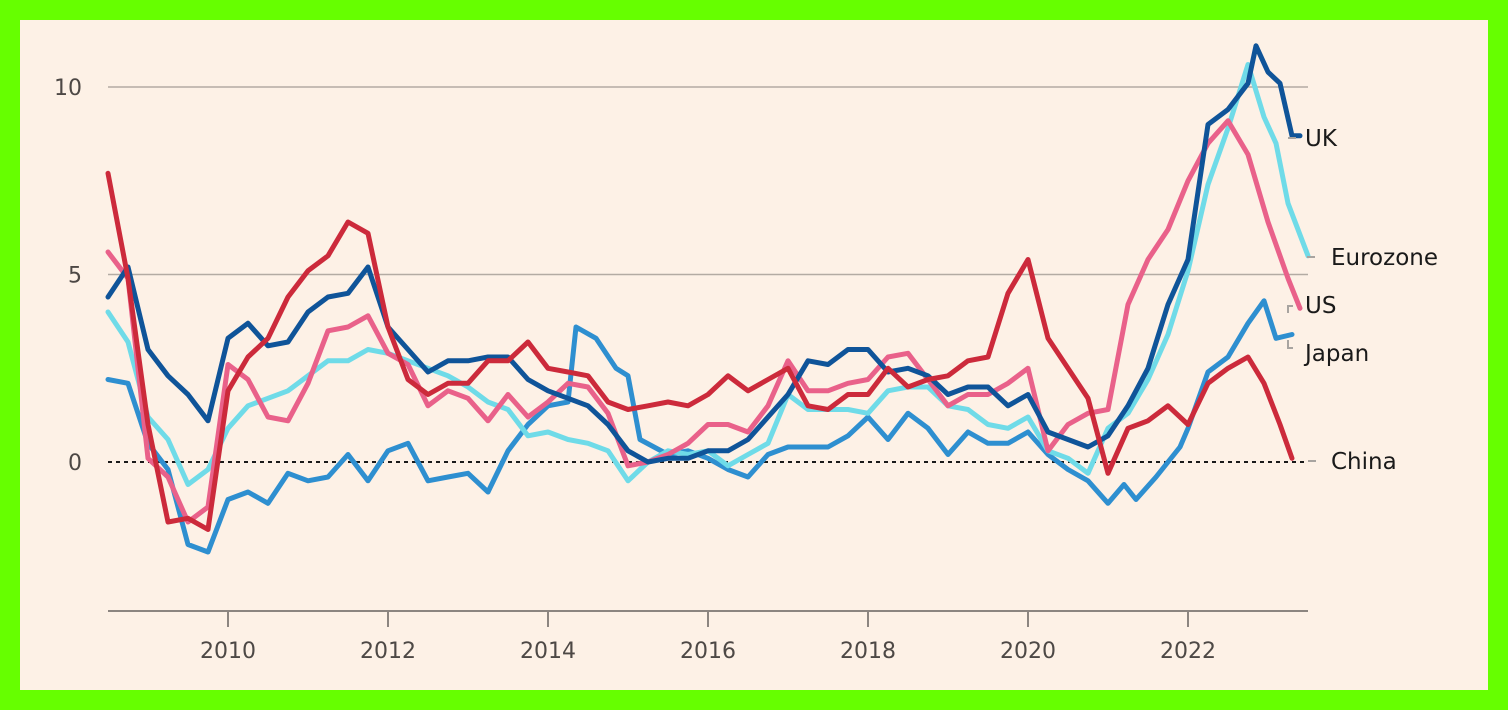 This screenshot has width=1508, height=710. I want to click on legend-label-japan: Japan, so click(1336, 354).